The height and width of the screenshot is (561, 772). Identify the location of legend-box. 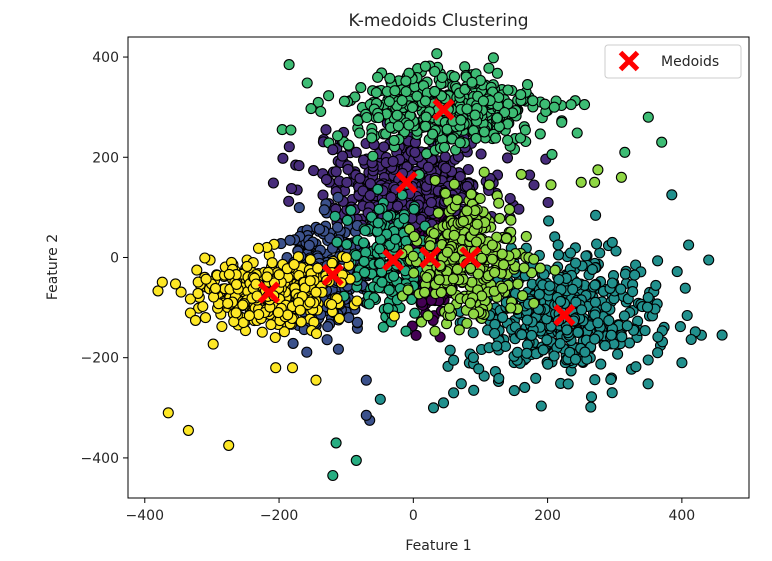
(673, 61).